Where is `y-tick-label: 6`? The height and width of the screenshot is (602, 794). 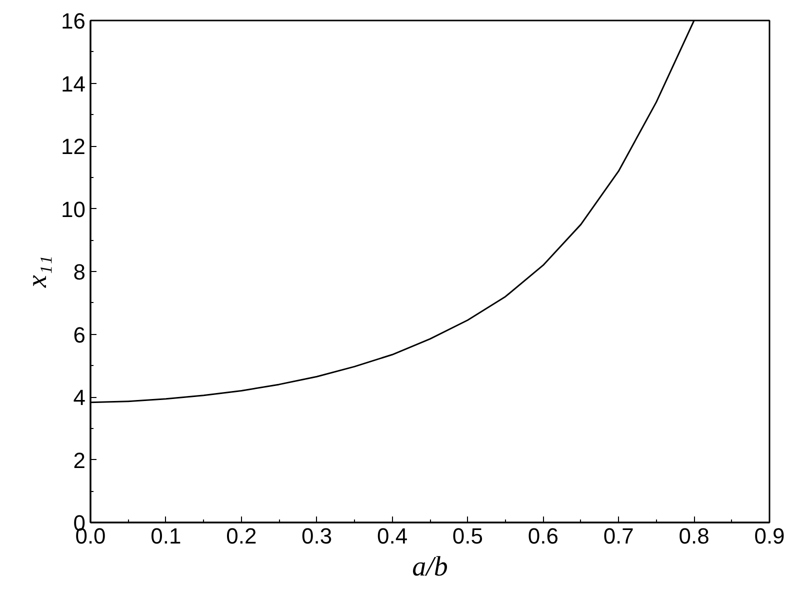
y-tick-label: 6 is located at coordinates (79, 335).